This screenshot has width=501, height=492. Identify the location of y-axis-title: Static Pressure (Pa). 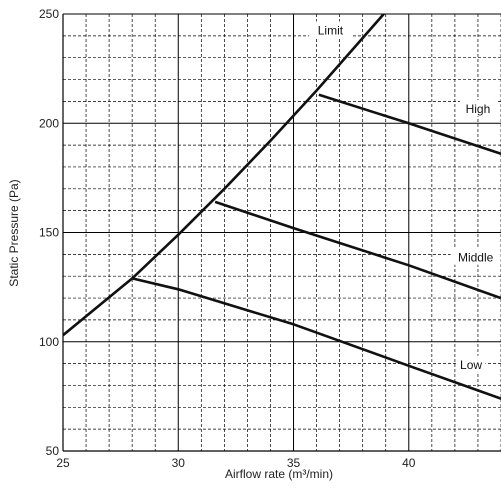
(14, 232).